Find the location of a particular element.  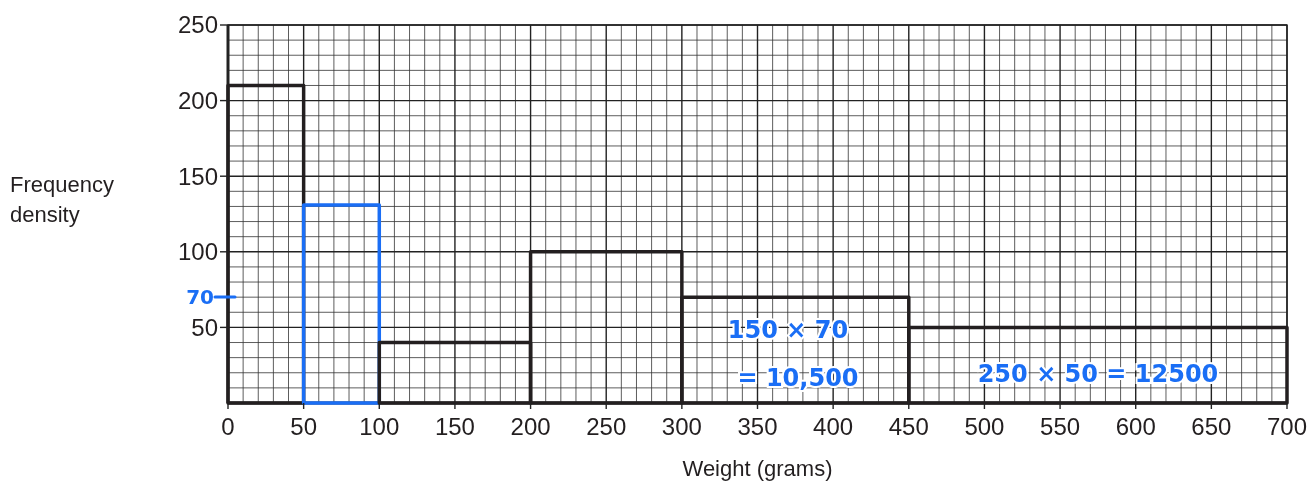

x-axis-title: Weight (grams) is located at coordinates (757, 468).